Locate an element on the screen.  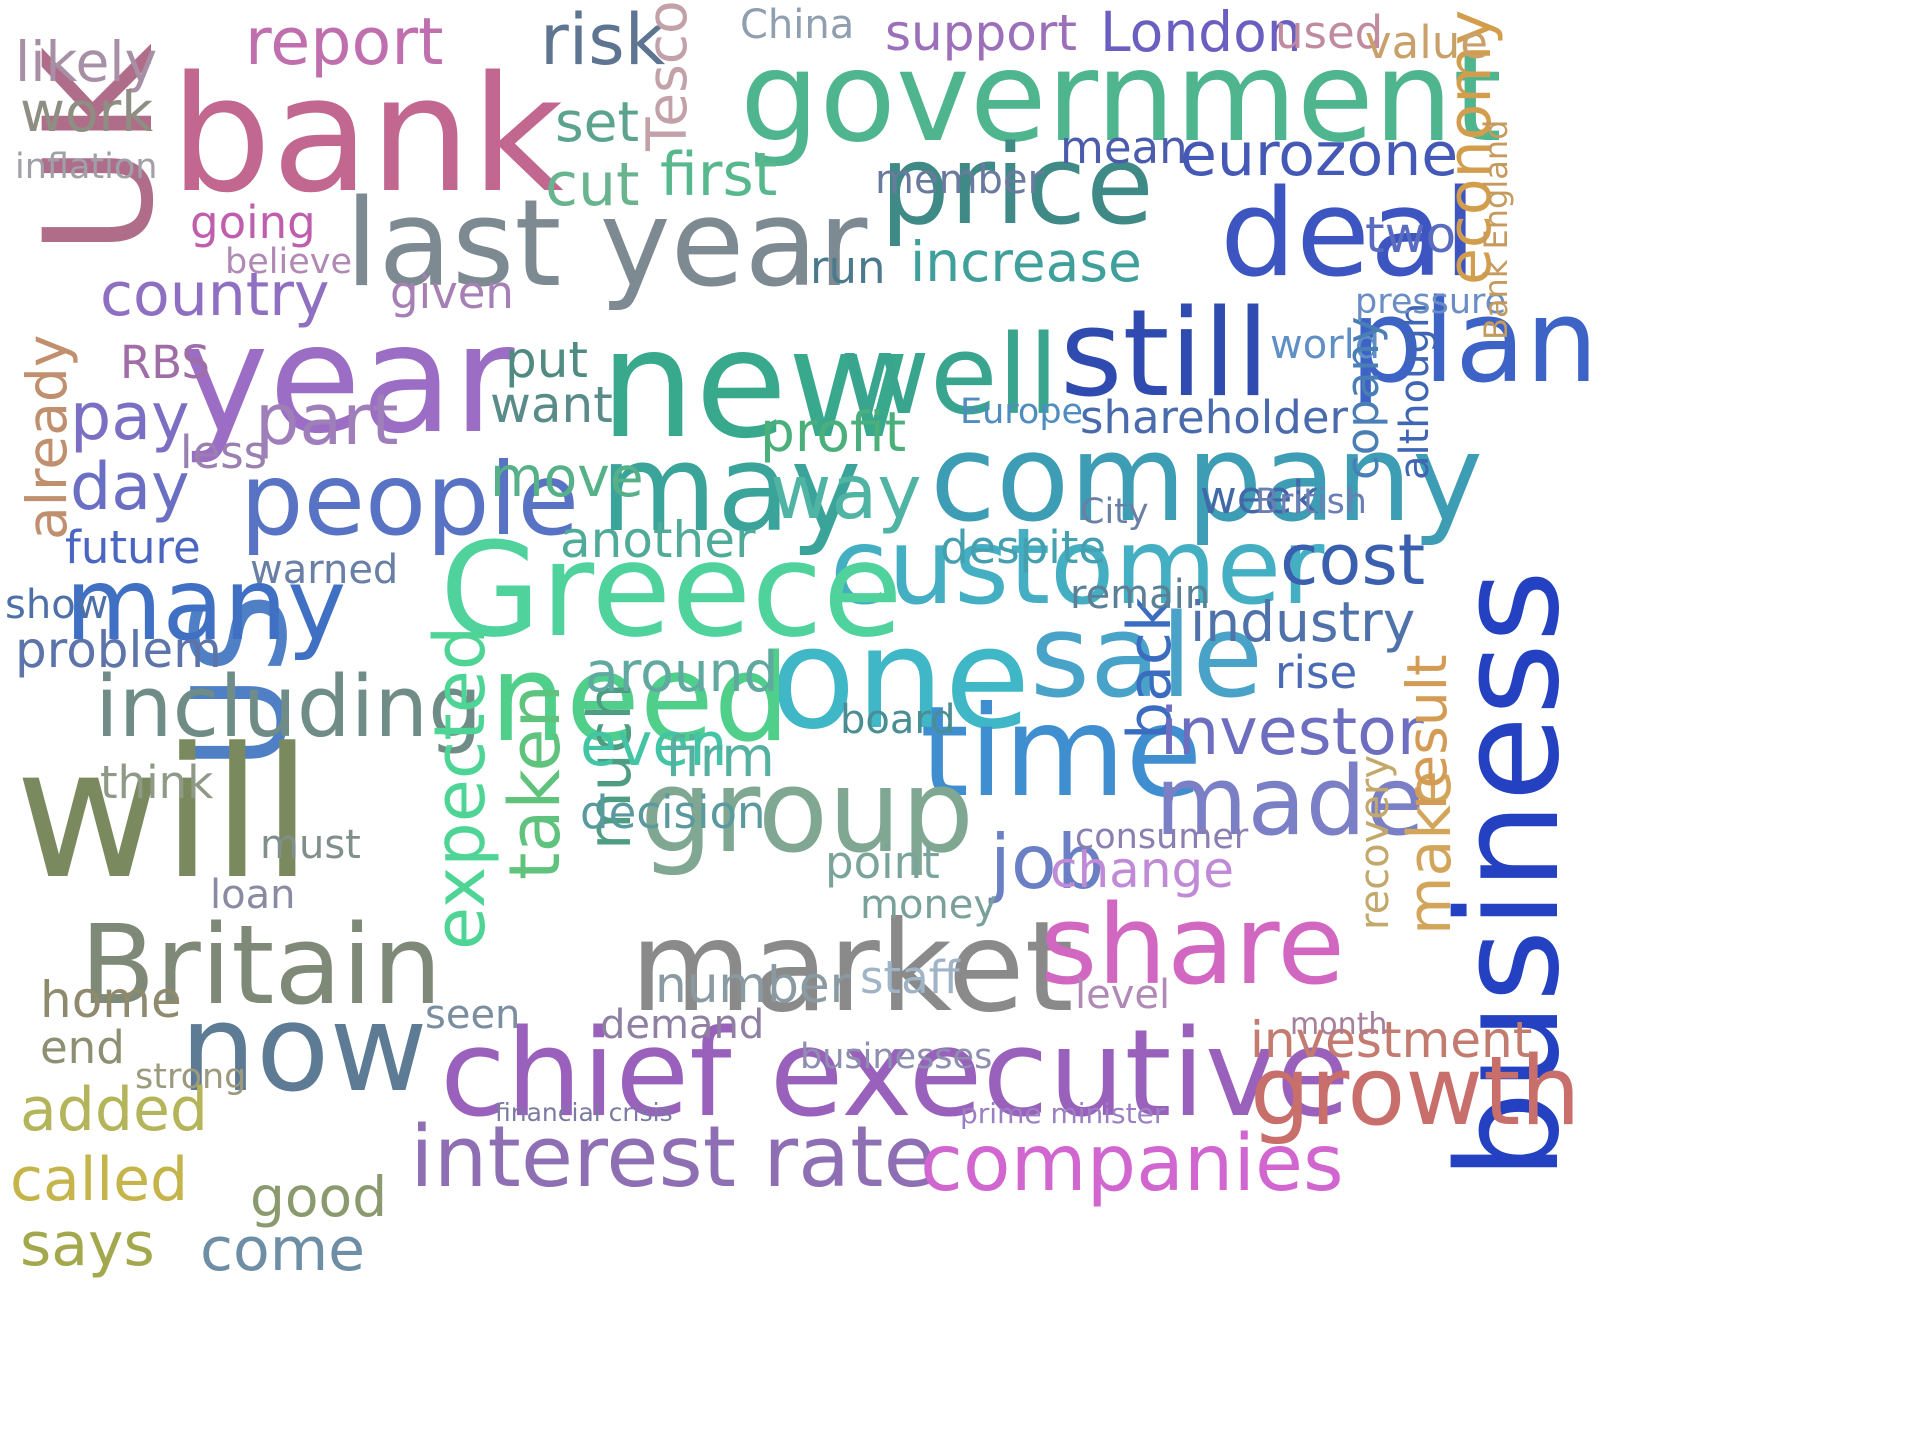
word-value: value is located at coordinates (1426, 42).